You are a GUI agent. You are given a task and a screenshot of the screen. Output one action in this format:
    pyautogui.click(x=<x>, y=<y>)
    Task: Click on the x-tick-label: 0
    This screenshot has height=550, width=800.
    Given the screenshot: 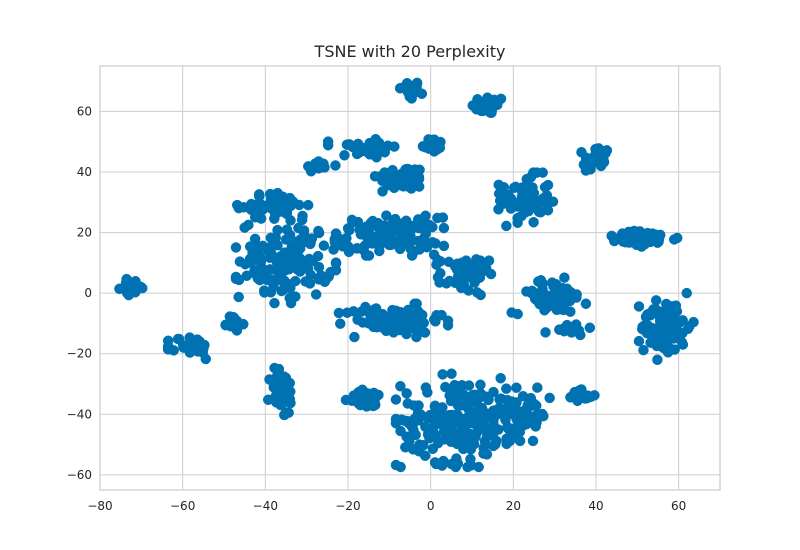 What is the action you would take?
    pyautogui.click(x=431, y=506)
    